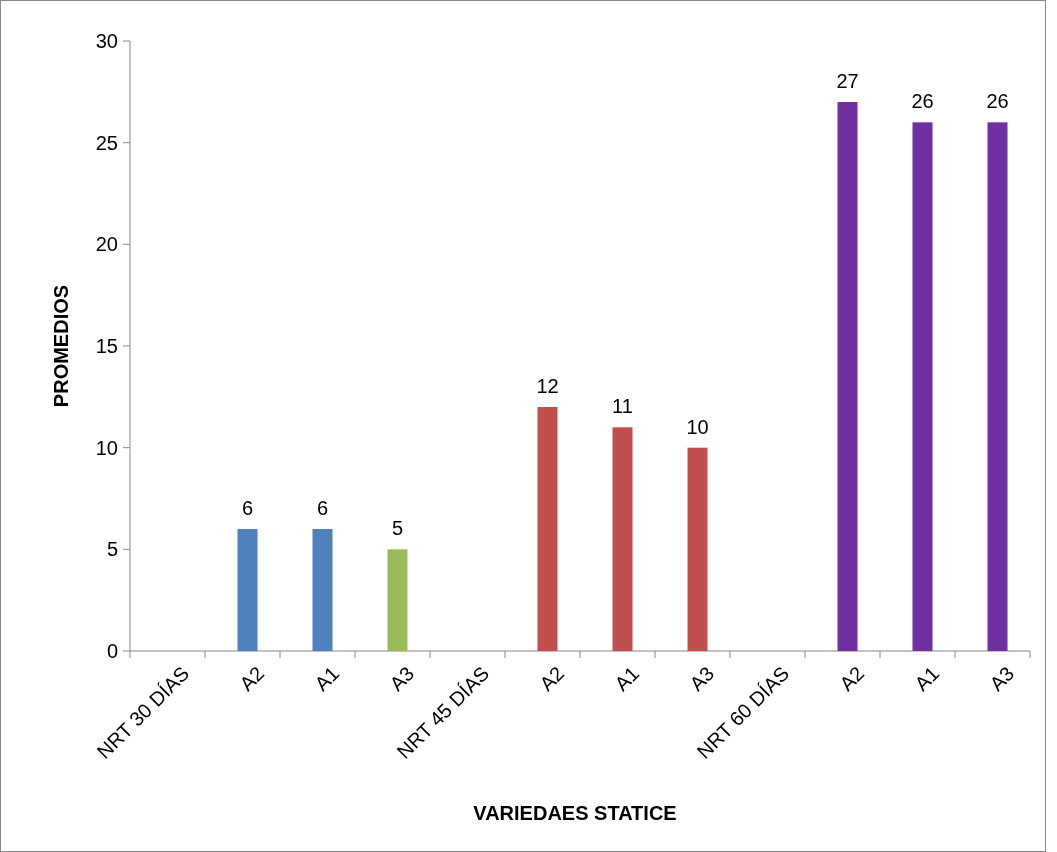  I want to click on data-label: 11, so click(622, 406).